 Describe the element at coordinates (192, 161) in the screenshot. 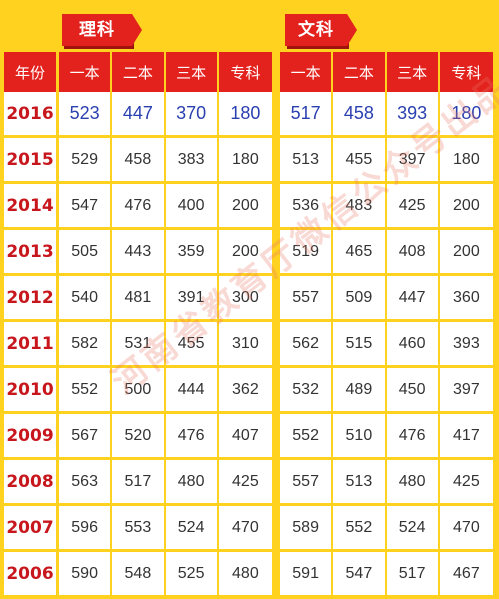

I see `science-score-cell: 383` at that location.